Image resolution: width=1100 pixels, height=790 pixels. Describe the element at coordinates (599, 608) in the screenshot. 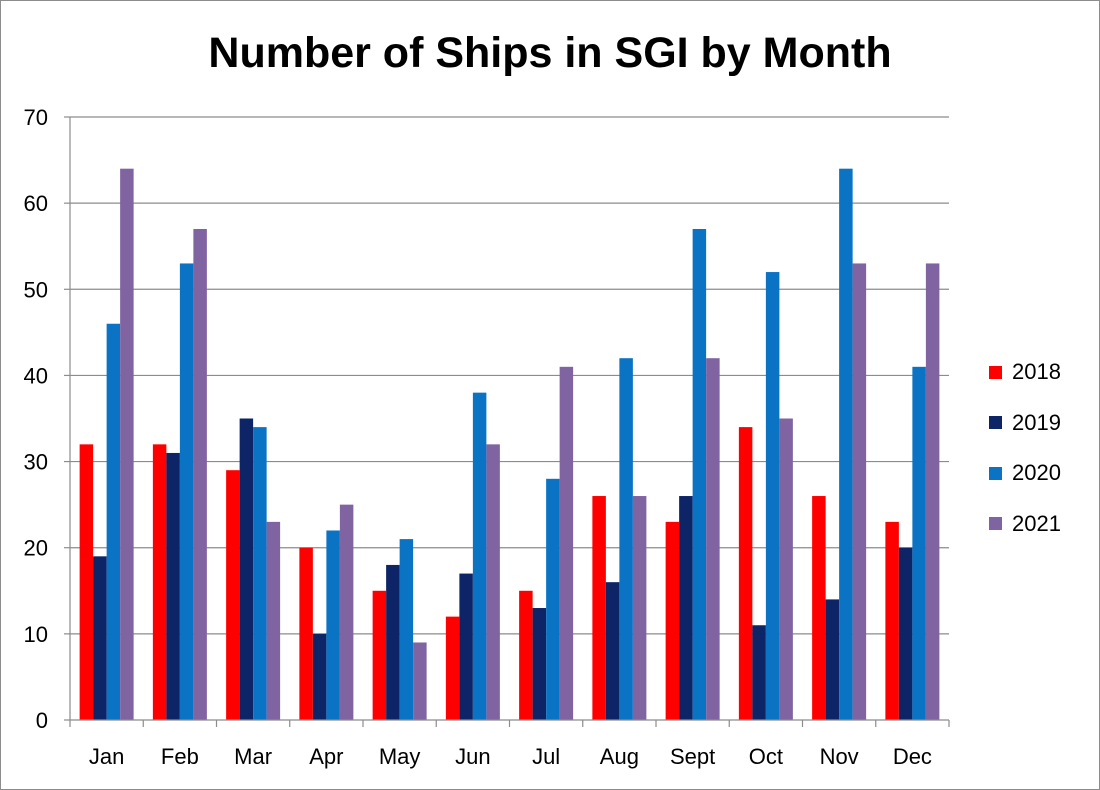

I see `bar-2018-aug` at that location.